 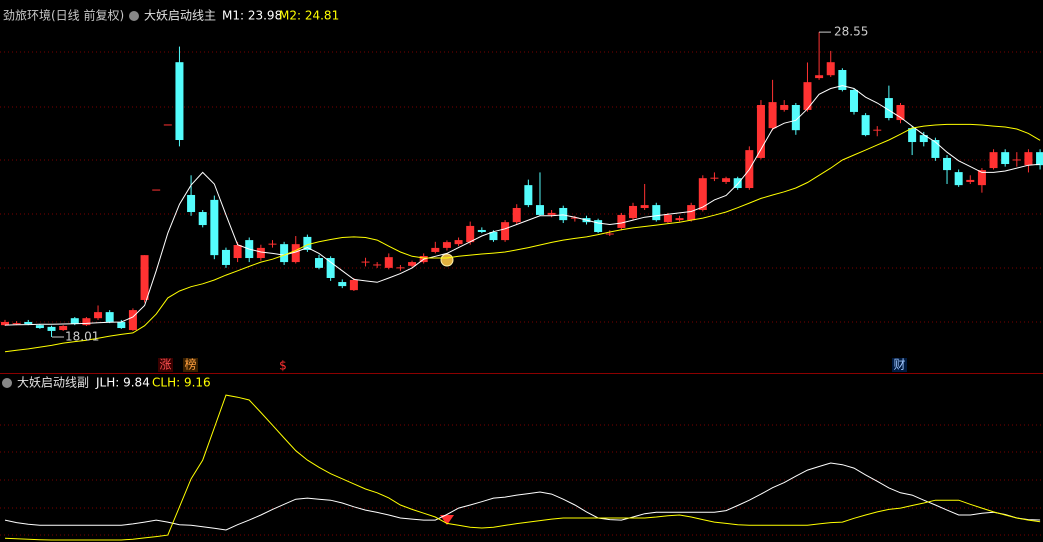 I want to click on chart-title: 劲旅环境(日线 前复权), so click(x=63, y=15).